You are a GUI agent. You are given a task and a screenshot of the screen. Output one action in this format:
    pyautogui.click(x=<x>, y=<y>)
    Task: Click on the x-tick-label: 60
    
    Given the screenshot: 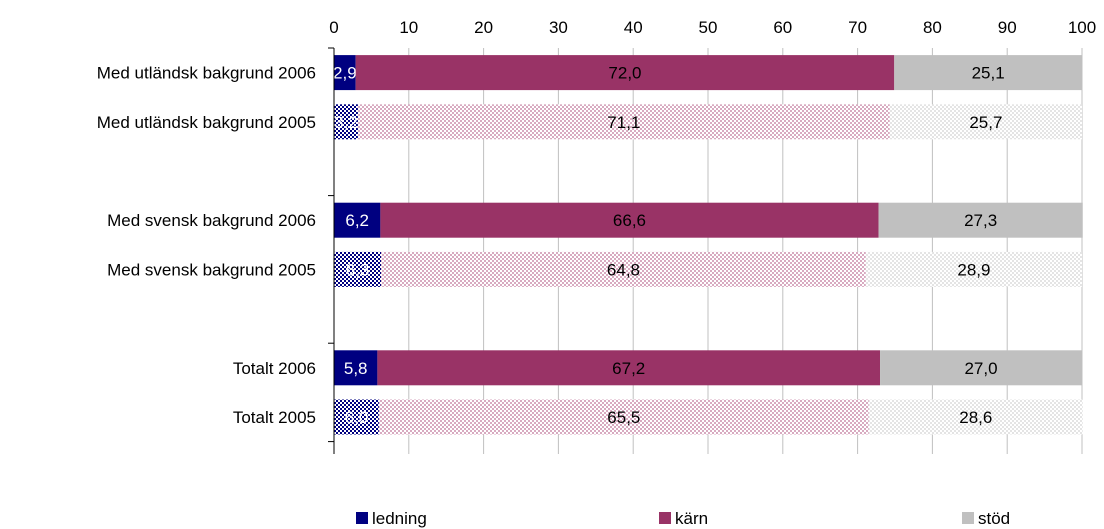 What is the action you would take?
    pyautogui.click(x=782, y=27)
    